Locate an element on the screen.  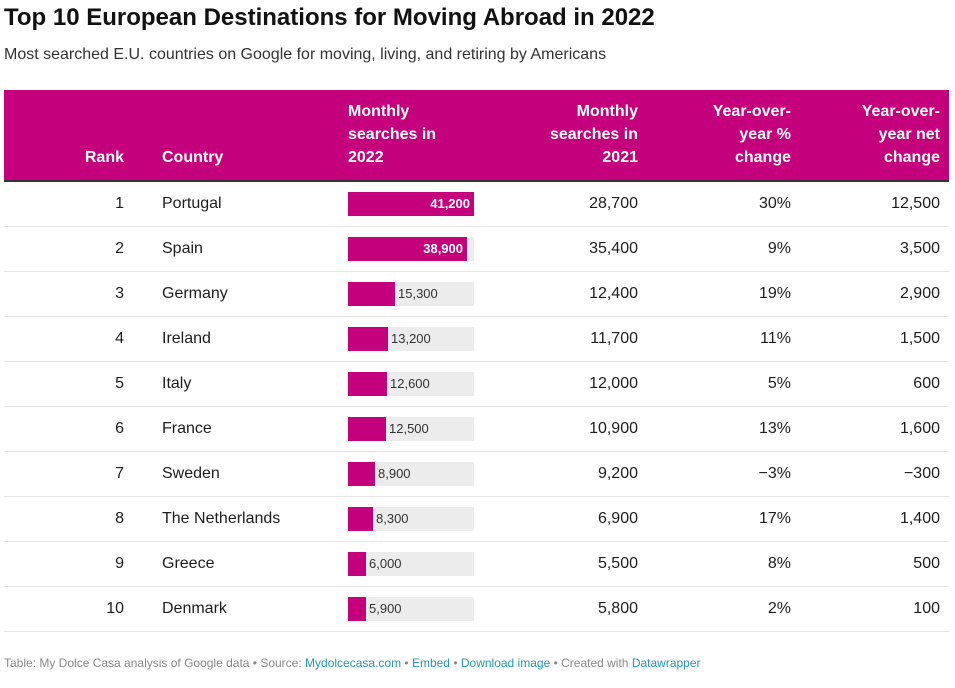
bar-value-label: 8,900 is located at coordinates (394, 473).